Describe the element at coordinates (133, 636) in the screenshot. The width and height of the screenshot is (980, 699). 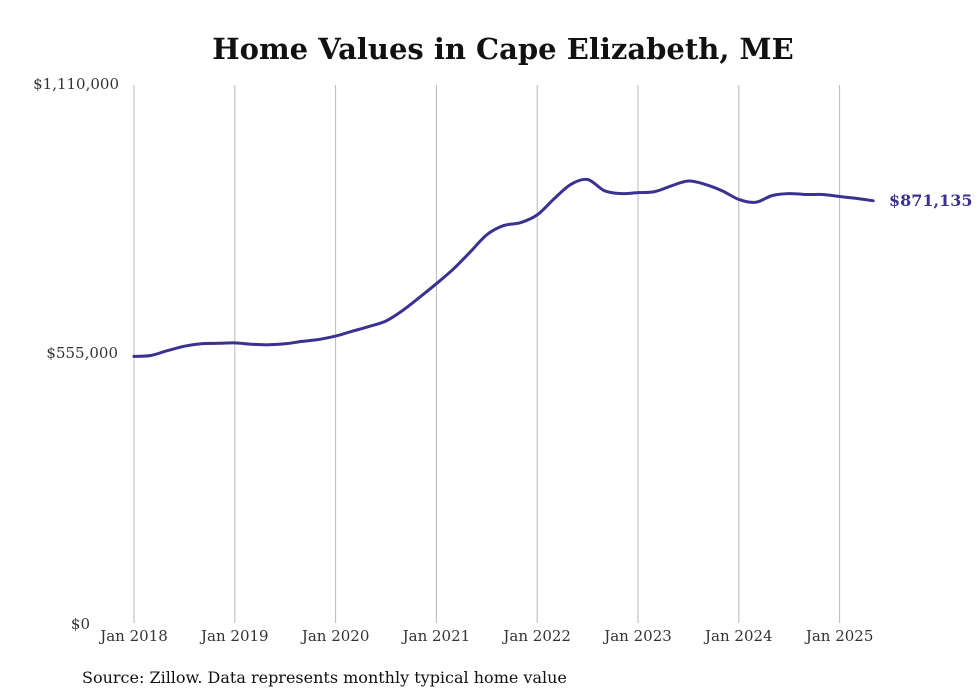
I see `x-tick-label: Jan 2018` at that location.